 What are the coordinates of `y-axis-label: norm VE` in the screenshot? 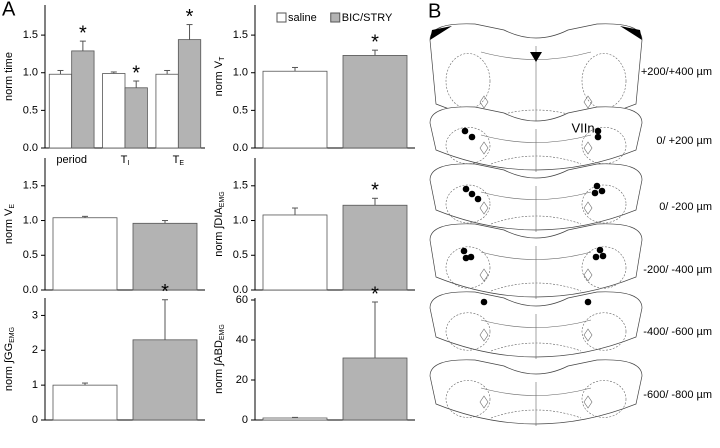 It's located at (9, 224).